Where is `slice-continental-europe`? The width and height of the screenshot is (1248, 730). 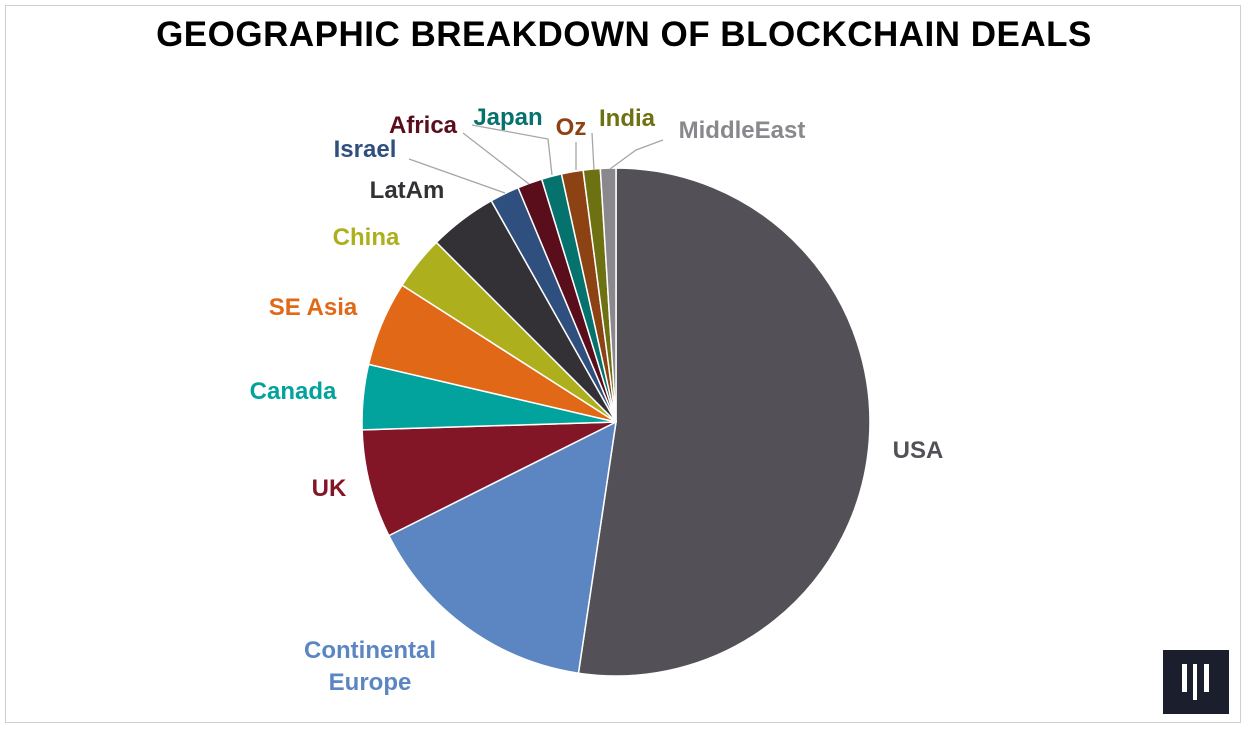 slice-continental-europe is located at coordinates (502, 547).